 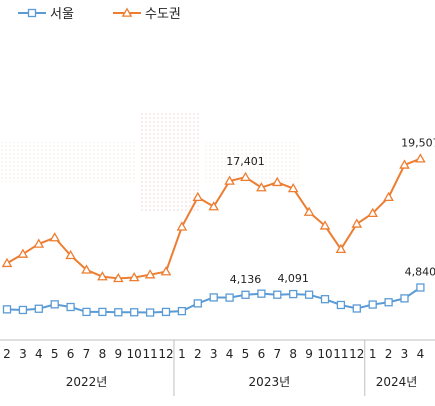 I want to click on year-label-2: 2024년, so click(x=397, y=382).